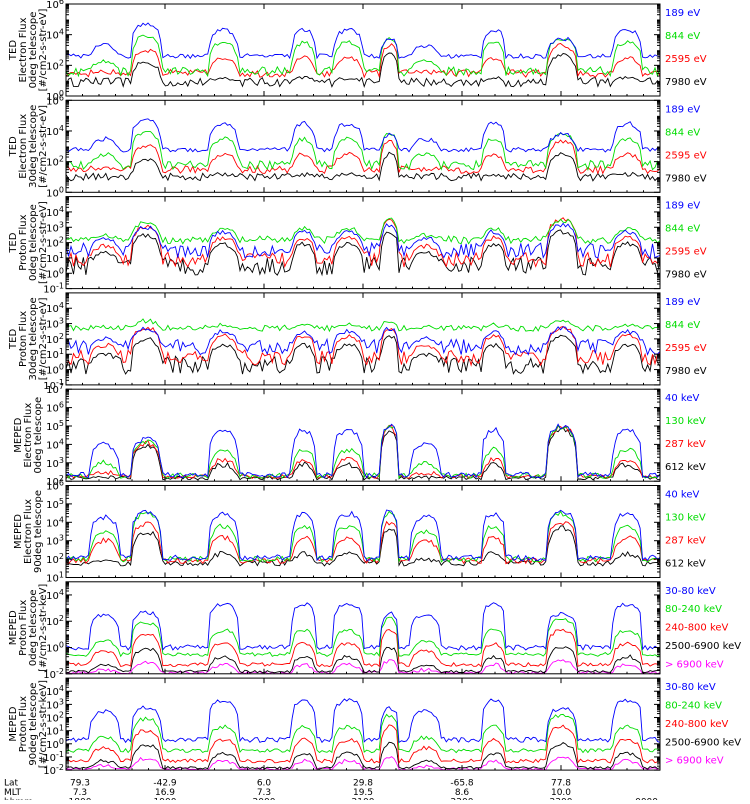 The width and height of the screenshot is (750, 804). Describe the element at coordinates (80, 783) in the screenshot. I see `x-tick-label: 79.3` at that location.